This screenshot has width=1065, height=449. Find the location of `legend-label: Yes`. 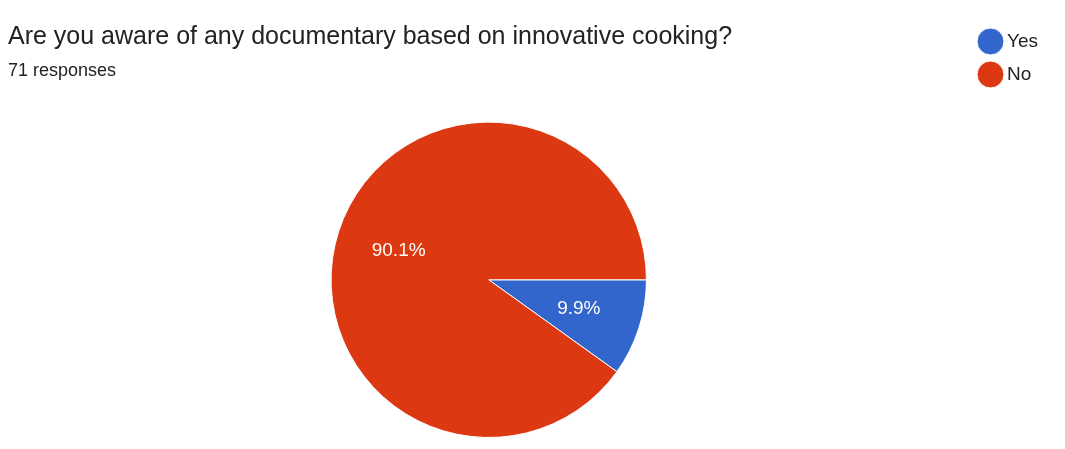

legend-label: Yes is located at coordinates (1022, 40).